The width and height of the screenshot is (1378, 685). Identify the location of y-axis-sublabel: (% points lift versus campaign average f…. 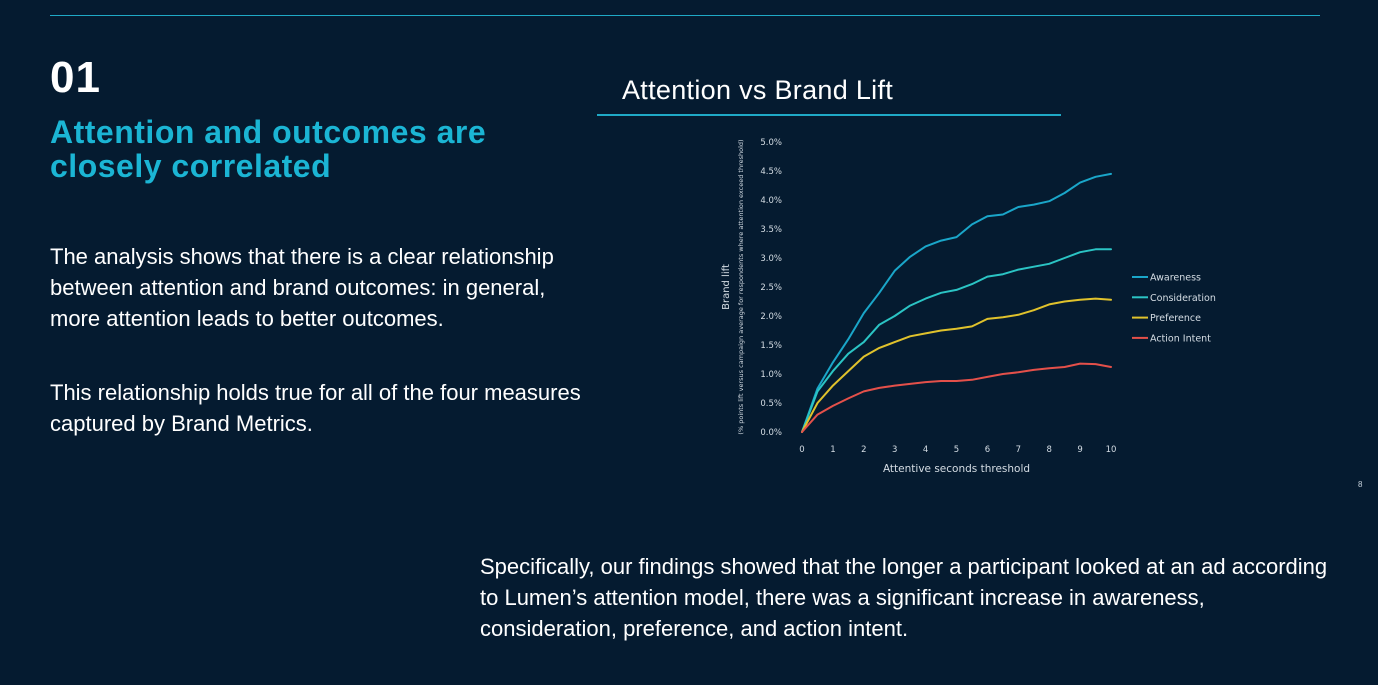
(741, 286).